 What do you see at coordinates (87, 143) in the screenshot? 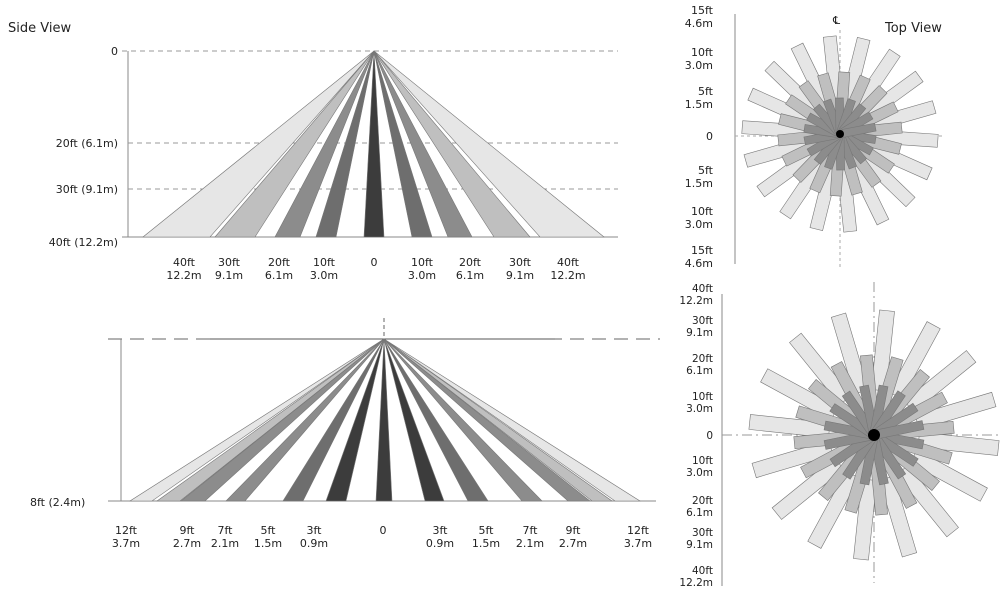
I see `upper-side-y-label-20ft: 20ft (6.1m)` at bounding box center [87, 143].